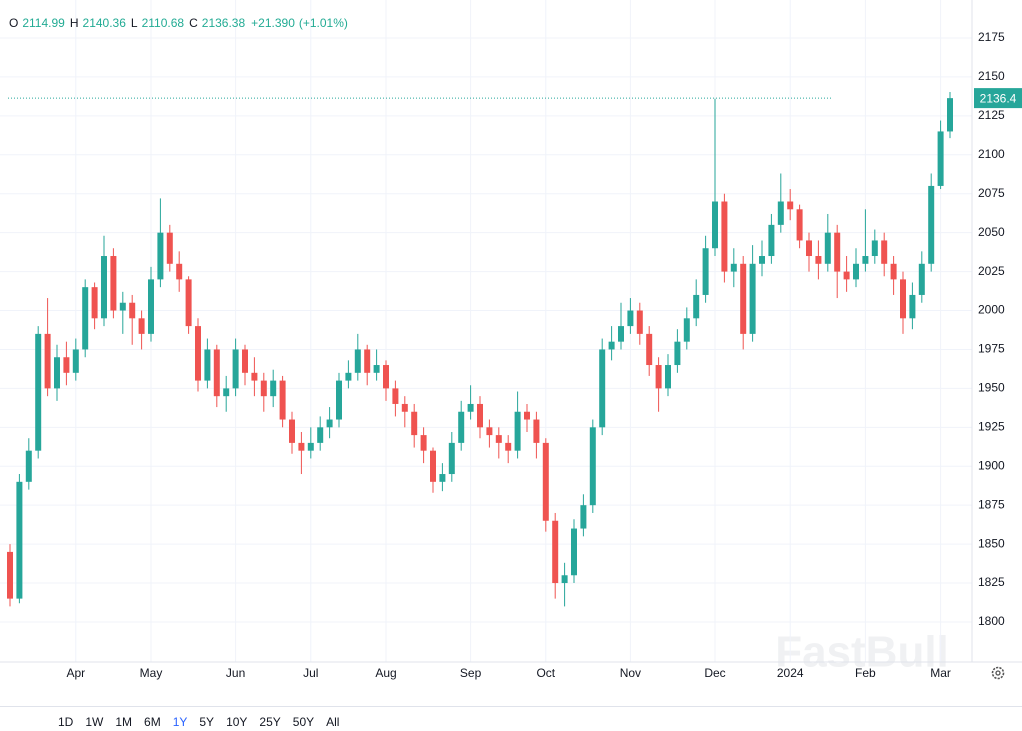  I want to click on y-tick-label: 1900, so click(991, 465).